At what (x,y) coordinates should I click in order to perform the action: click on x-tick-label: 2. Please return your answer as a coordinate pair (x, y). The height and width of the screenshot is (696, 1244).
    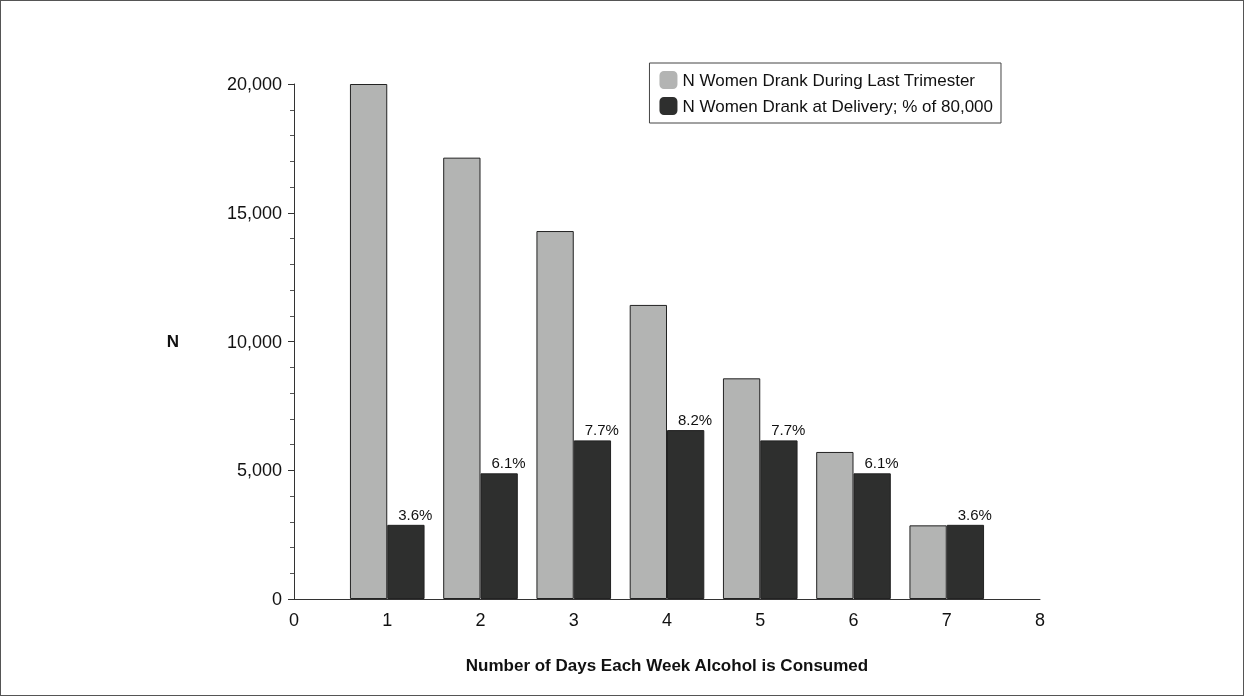
    Looking at the image, I should click on (480, 620).